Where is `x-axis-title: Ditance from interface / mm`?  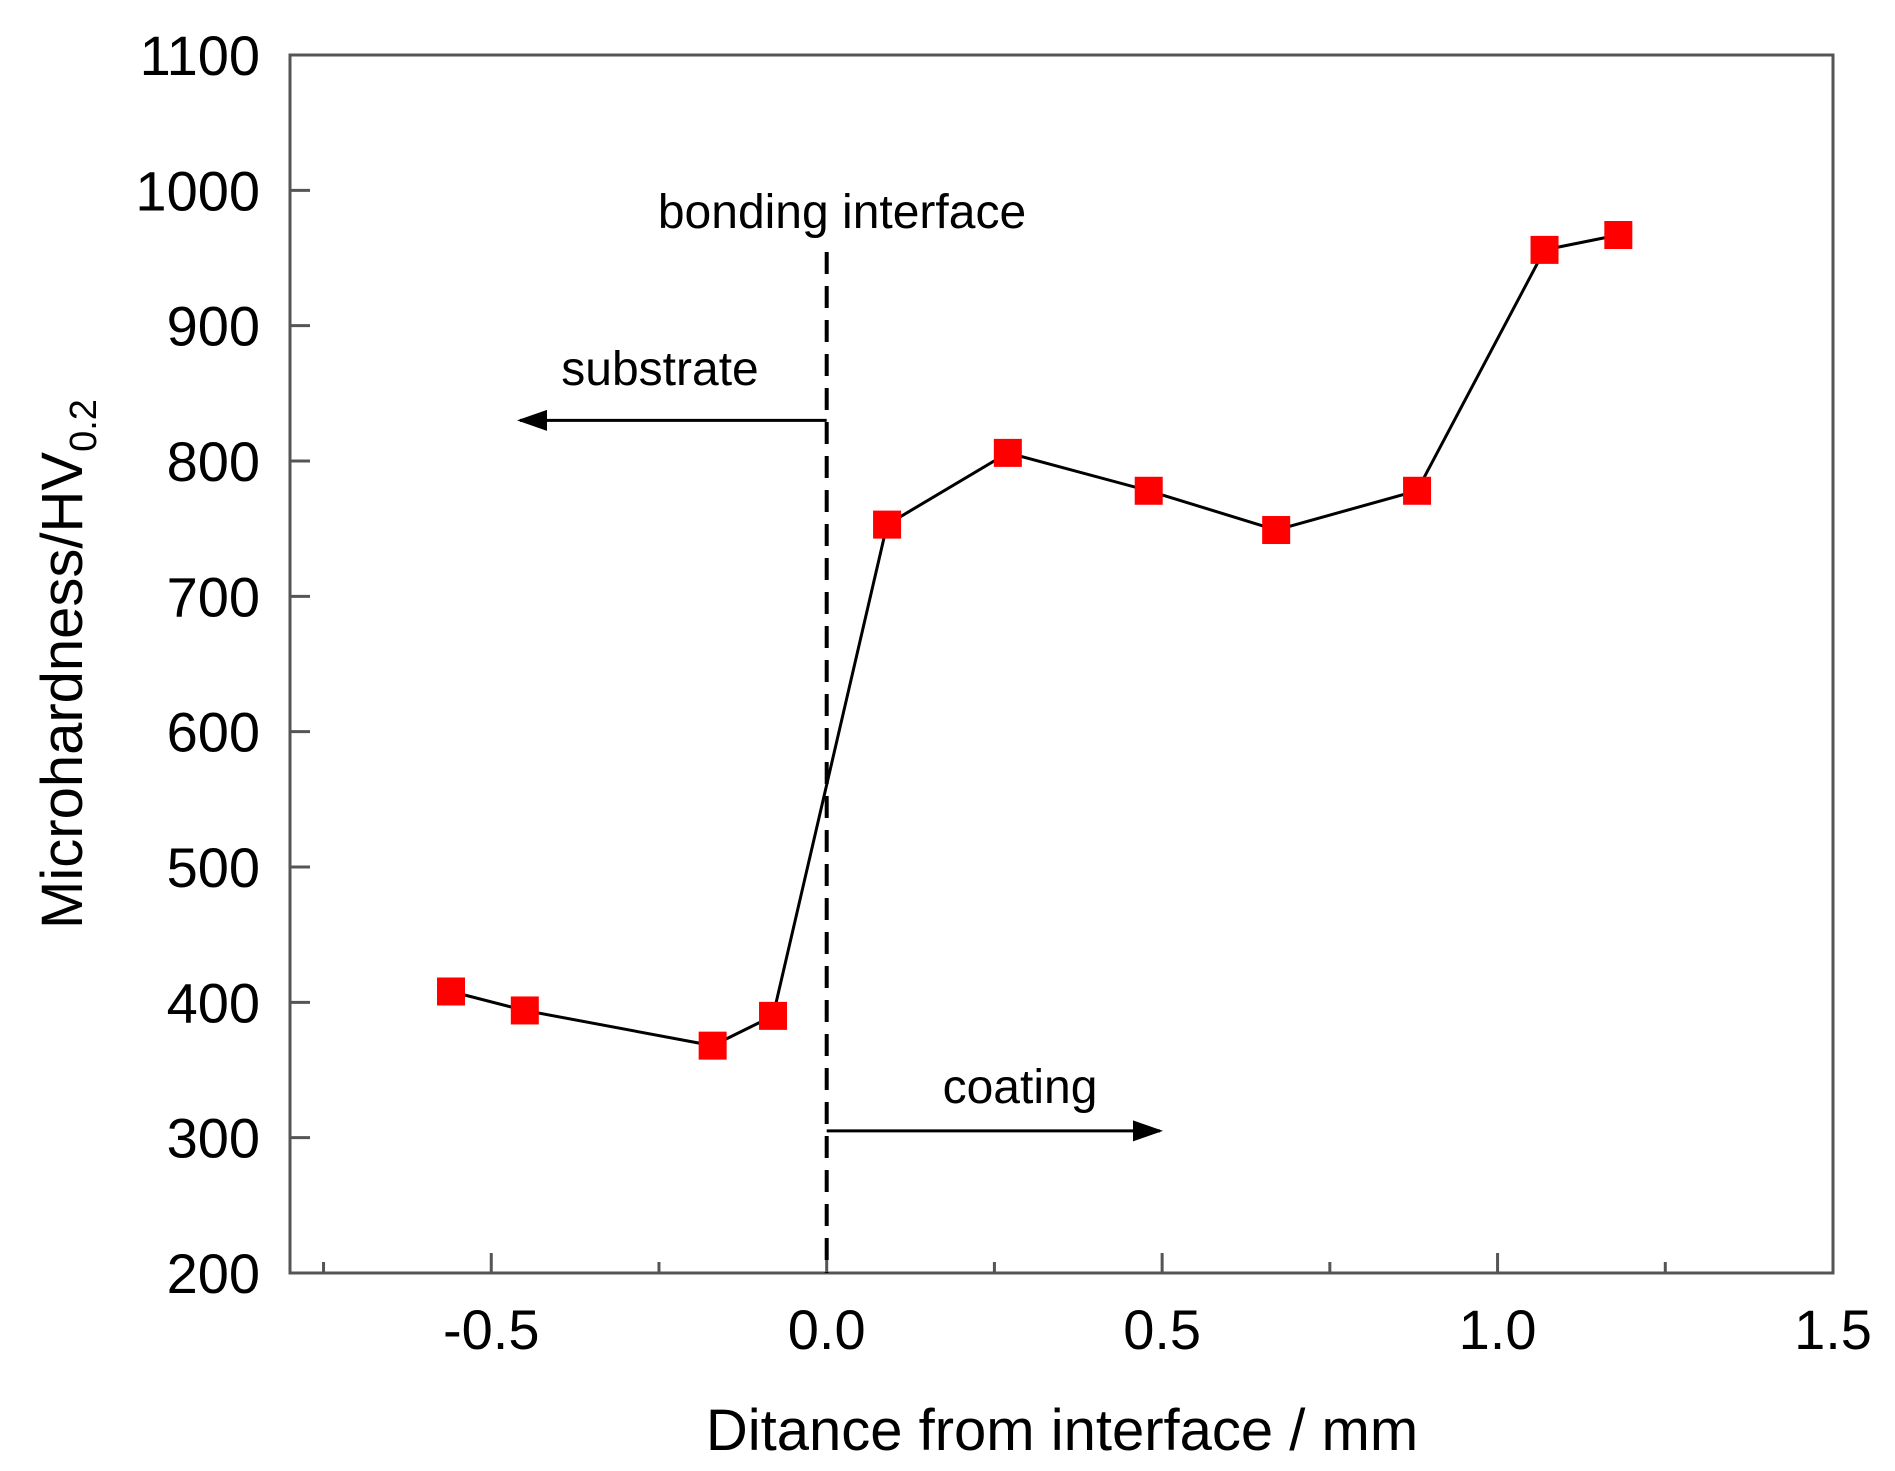
x-axis-title: Ditance from interface / mm is located at coordinates (1062, 1430).